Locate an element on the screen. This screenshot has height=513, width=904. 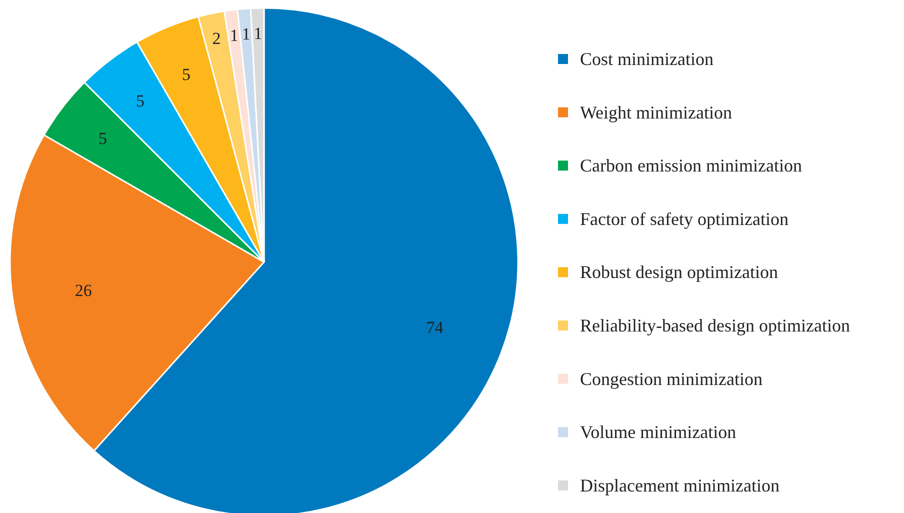
data-label: 26 is located at coordinates (83, 290).